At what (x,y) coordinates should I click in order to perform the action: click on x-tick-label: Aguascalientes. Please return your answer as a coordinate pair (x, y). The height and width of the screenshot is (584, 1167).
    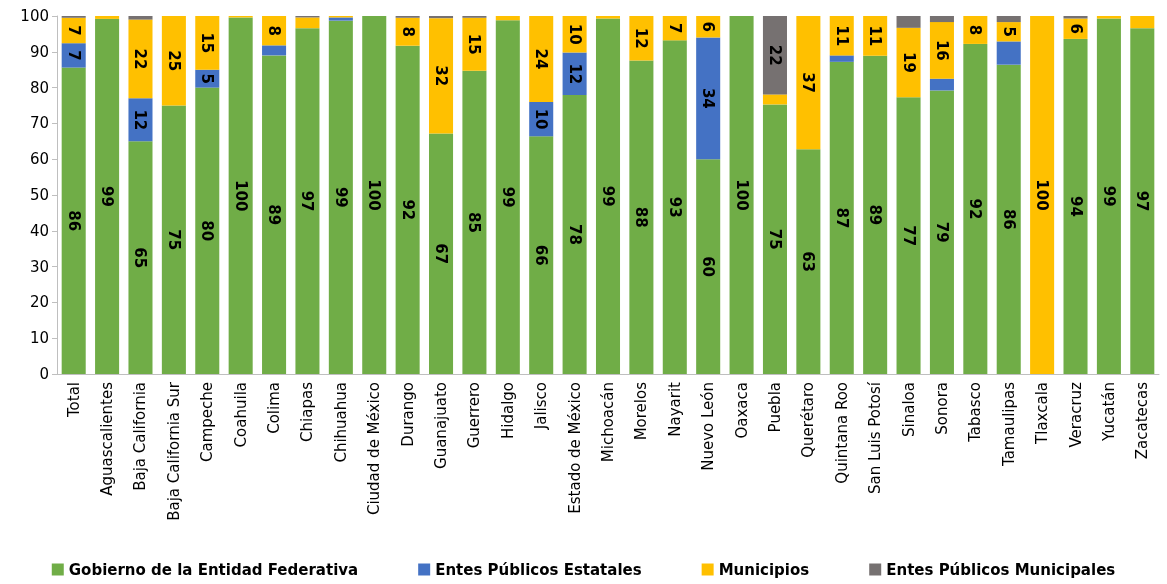
    Looking at the image, I should click on (107, 438).